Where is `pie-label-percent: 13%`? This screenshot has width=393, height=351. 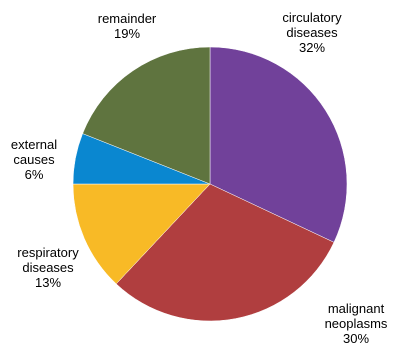 pie-label-percent: 13% is located at coordinates (48, 282).